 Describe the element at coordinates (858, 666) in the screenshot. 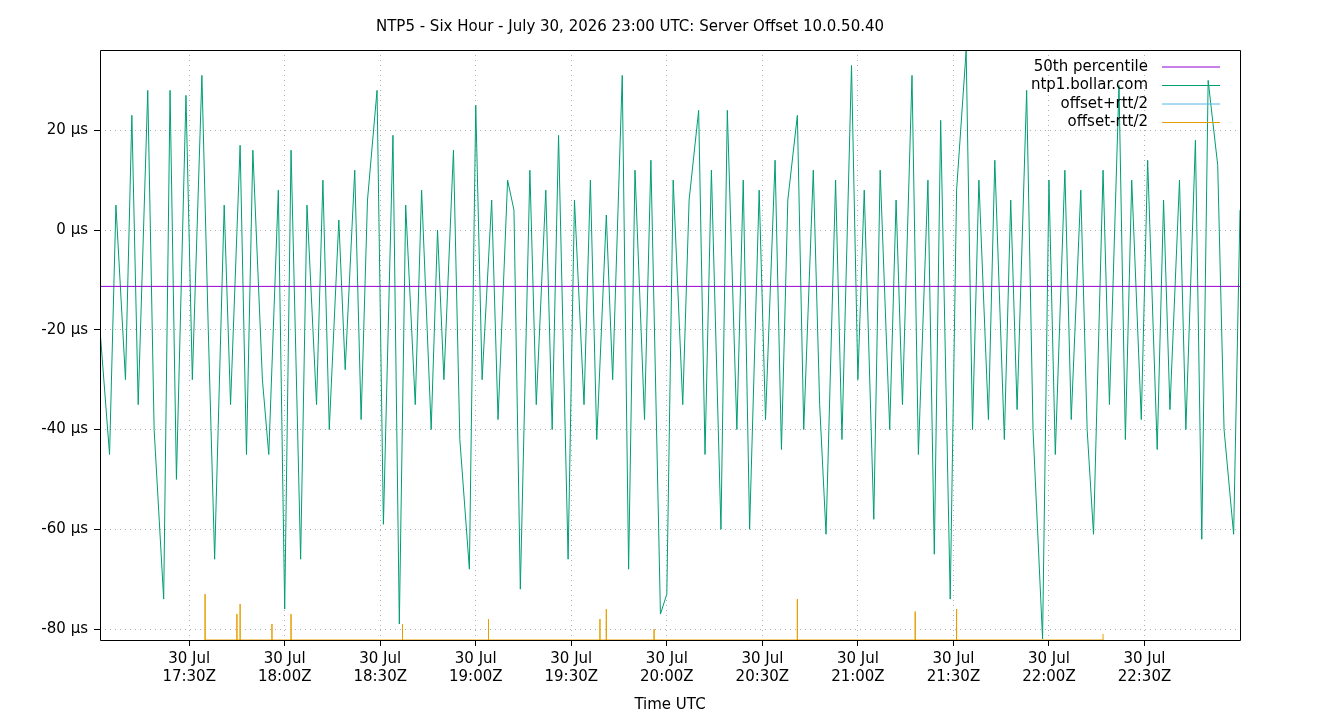

I see `x-tick-label: 30 Jul 21:00Z` at that location.